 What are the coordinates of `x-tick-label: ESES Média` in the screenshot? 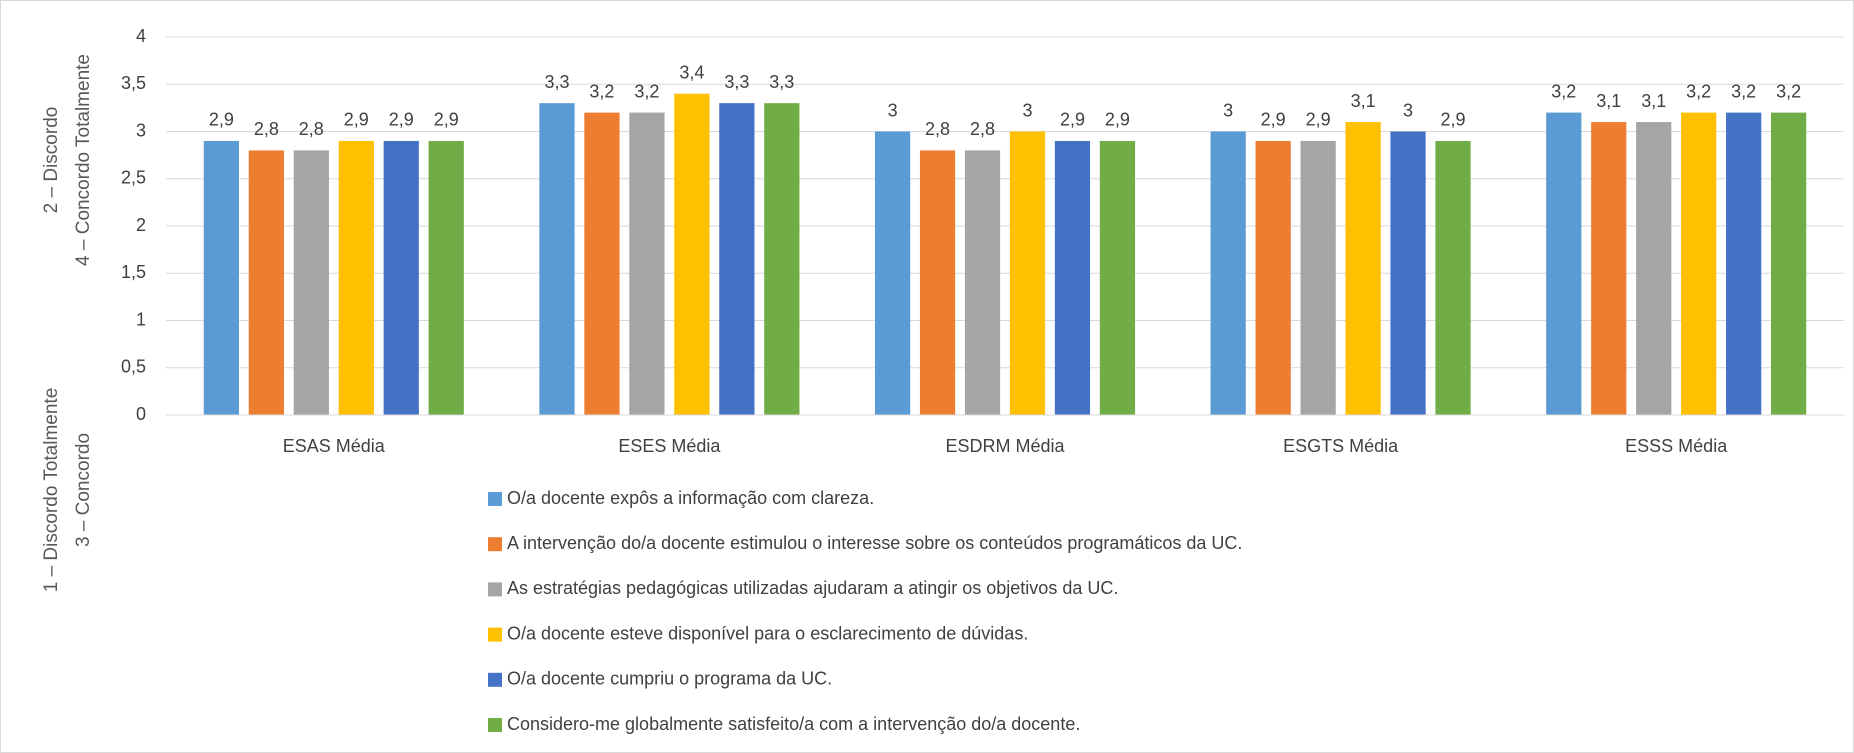 It's located at (669, 446).